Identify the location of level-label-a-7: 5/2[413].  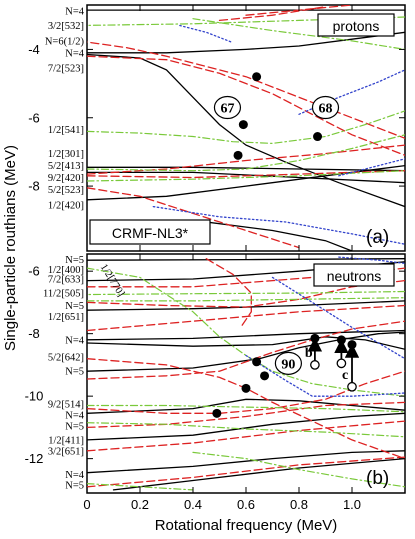
(66, 166).